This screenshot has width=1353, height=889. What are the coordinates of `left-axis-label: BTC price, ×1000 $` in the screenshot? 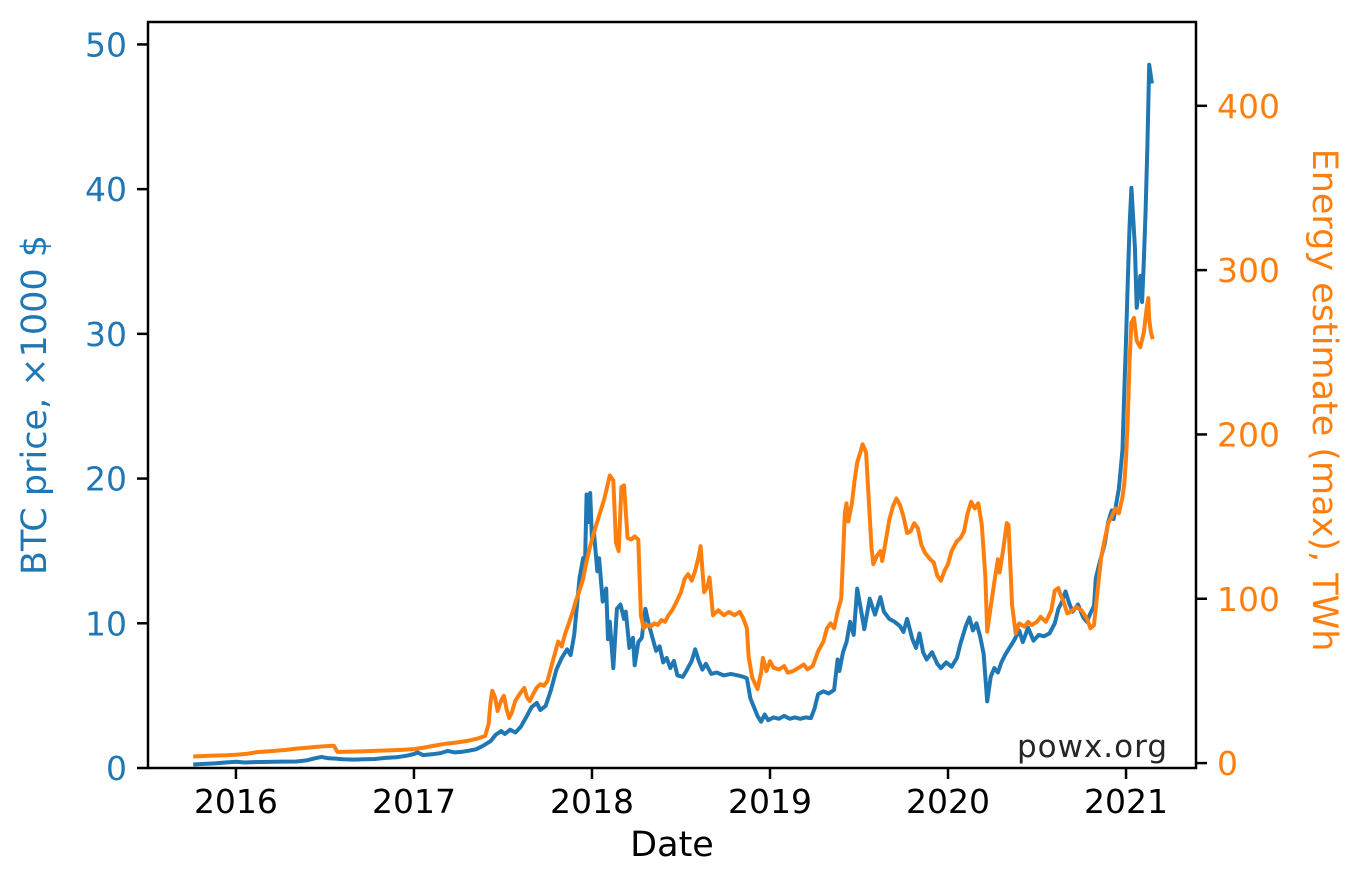 It's located at (35, 405).